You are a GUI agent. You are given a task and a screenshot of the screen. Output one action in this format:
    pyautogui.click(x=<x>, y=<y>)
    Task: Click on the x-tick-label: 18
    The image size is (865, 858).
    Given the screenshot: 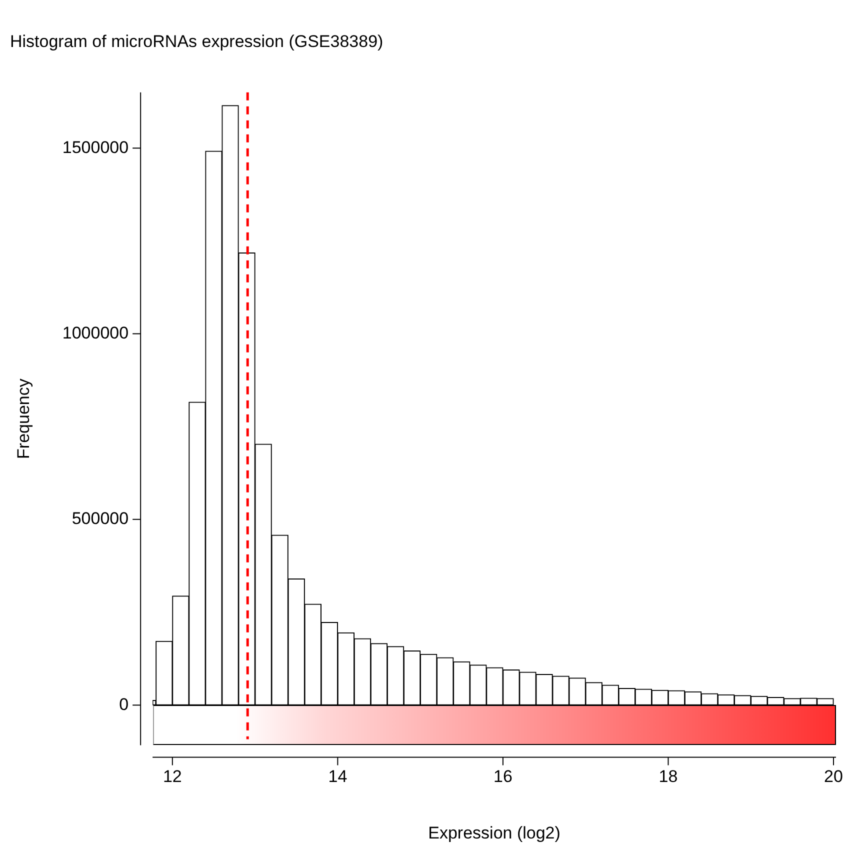 What is the action you would take?
    pyautogui.click(x=668, y=776)
    